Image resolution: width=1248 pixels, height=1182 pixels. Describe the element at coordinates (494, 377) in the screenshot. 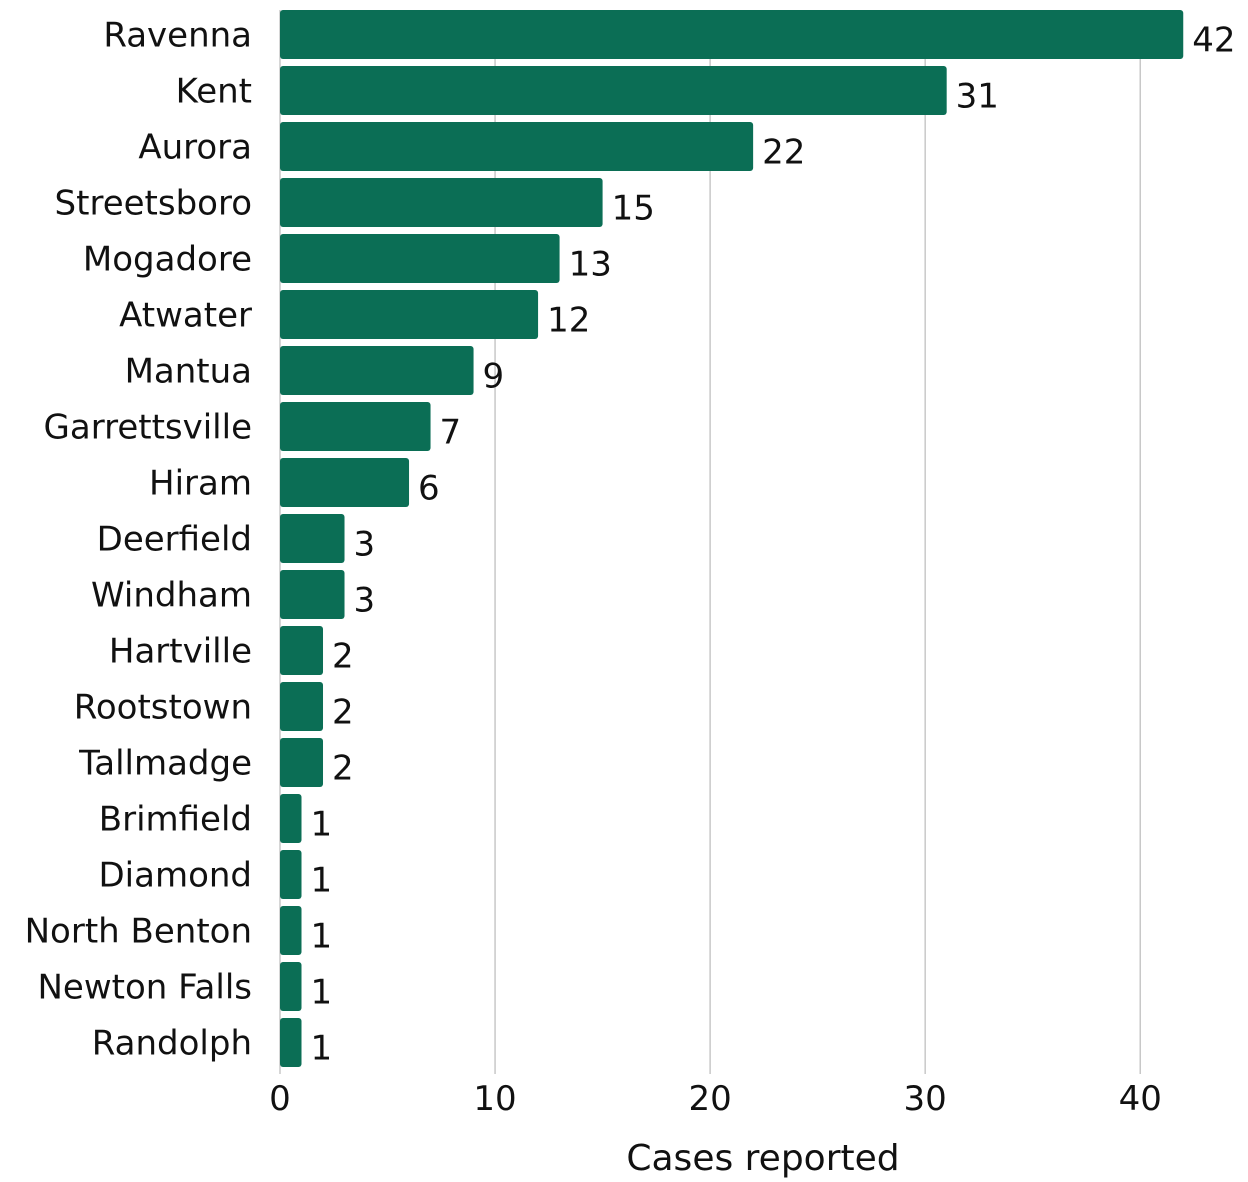

I see `data-label: 9` at that location.